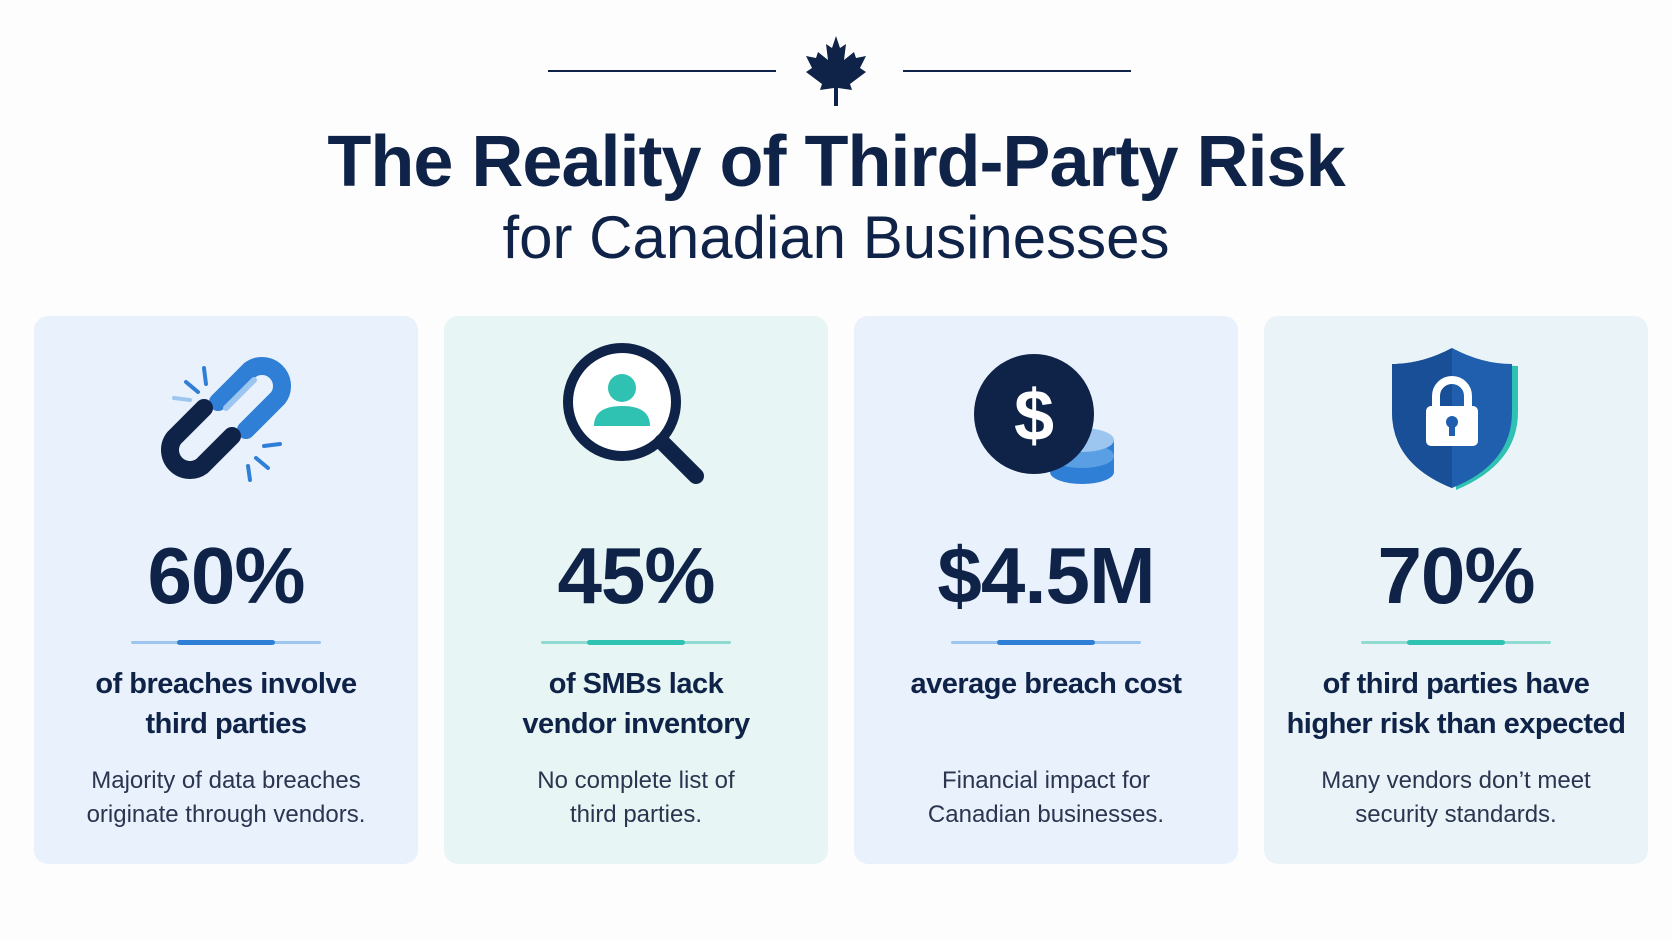 Image resolution: width=1672 pixels, height=940 pixels. I want to click on page-title: The Reality of Third-Party Risk, so click(836, 162).